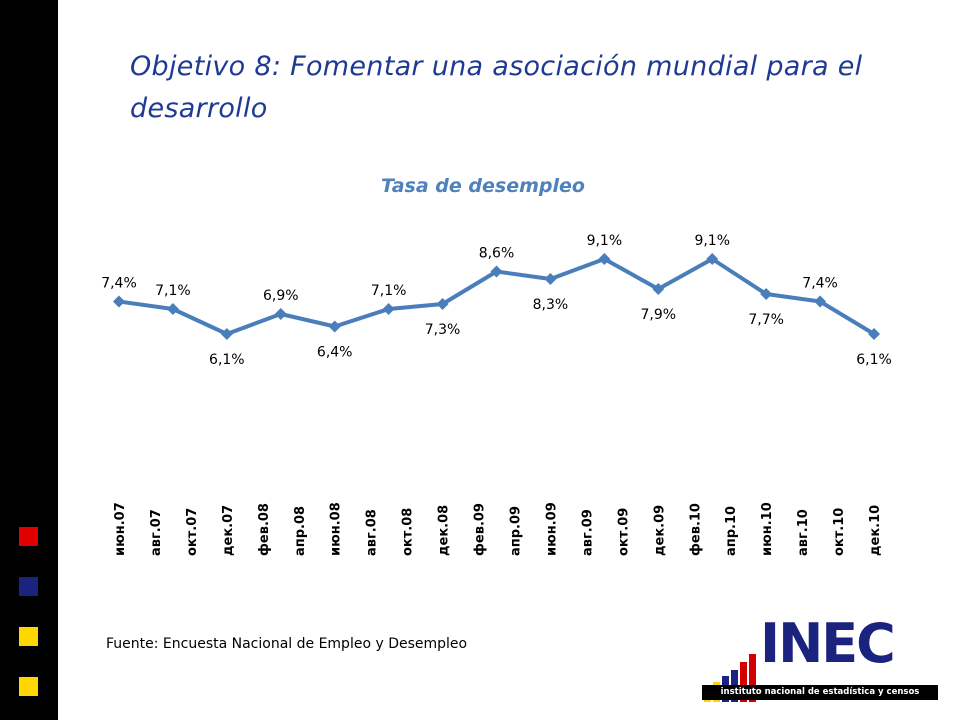 The width and height of the screenshot is (960, 720). I want to click on x-tick-label: окт.07, so click(192, 532).